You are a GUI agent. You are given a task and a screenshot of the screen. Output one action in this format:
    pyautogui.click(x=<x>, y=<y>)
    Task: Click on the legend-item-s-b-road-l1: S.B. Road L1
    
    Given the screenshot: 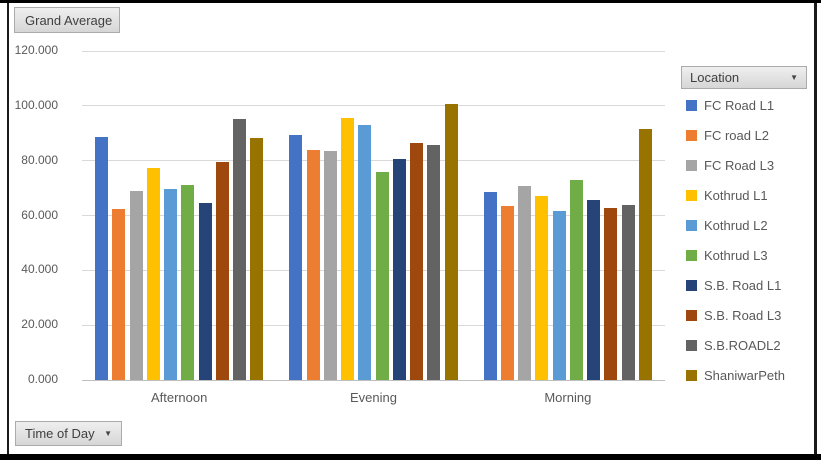 What is the action you would take?
    pyautogui.click(x=733, y=285)
    